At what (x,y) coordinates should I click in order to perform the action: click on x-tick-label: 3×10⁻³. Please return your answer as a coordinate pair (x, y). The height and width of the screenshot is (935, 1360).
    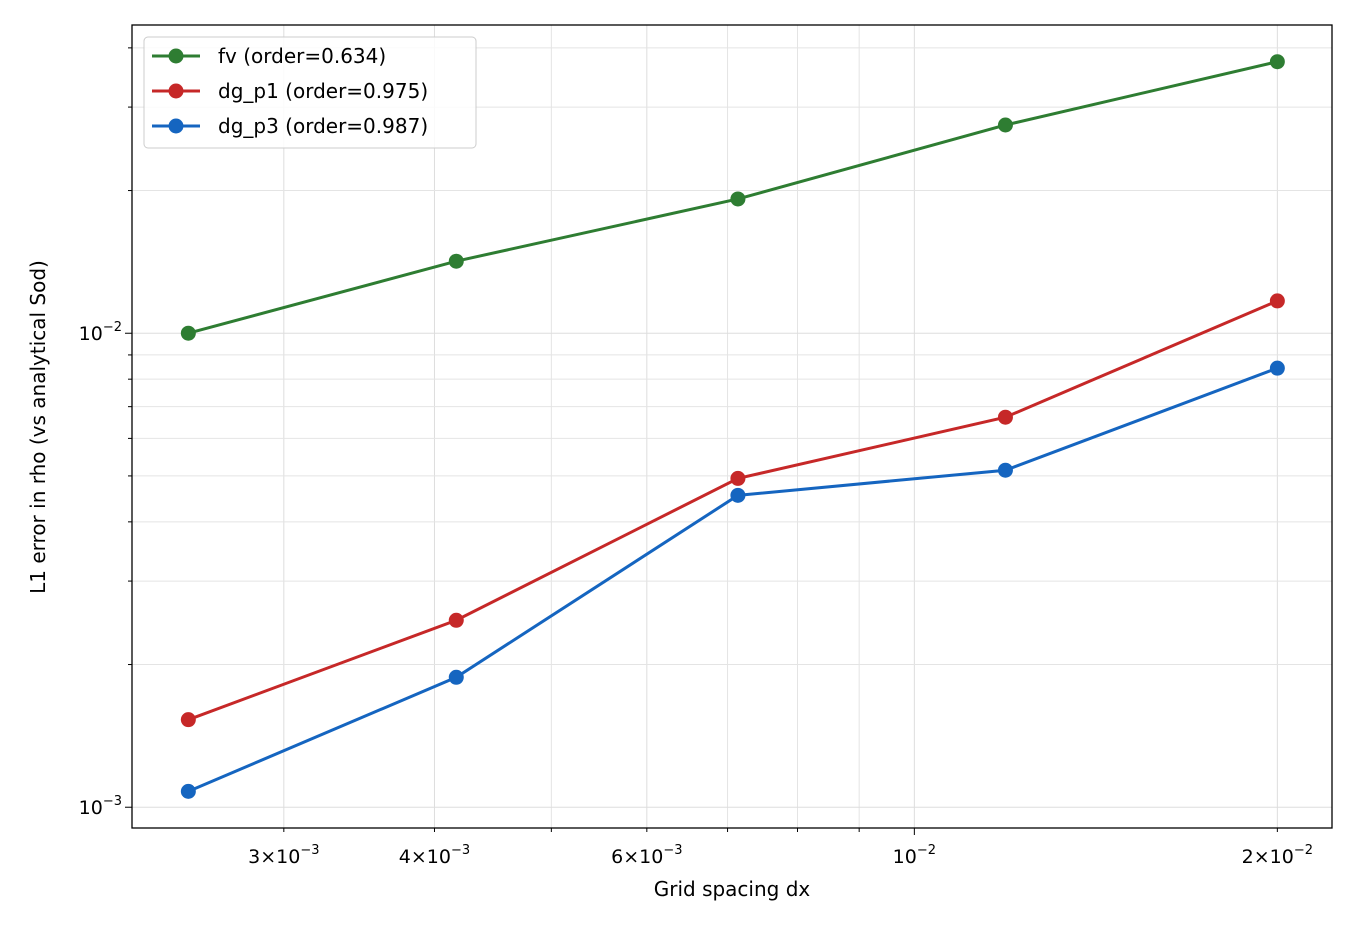
    Looking at the image, I should click on (283, 855).